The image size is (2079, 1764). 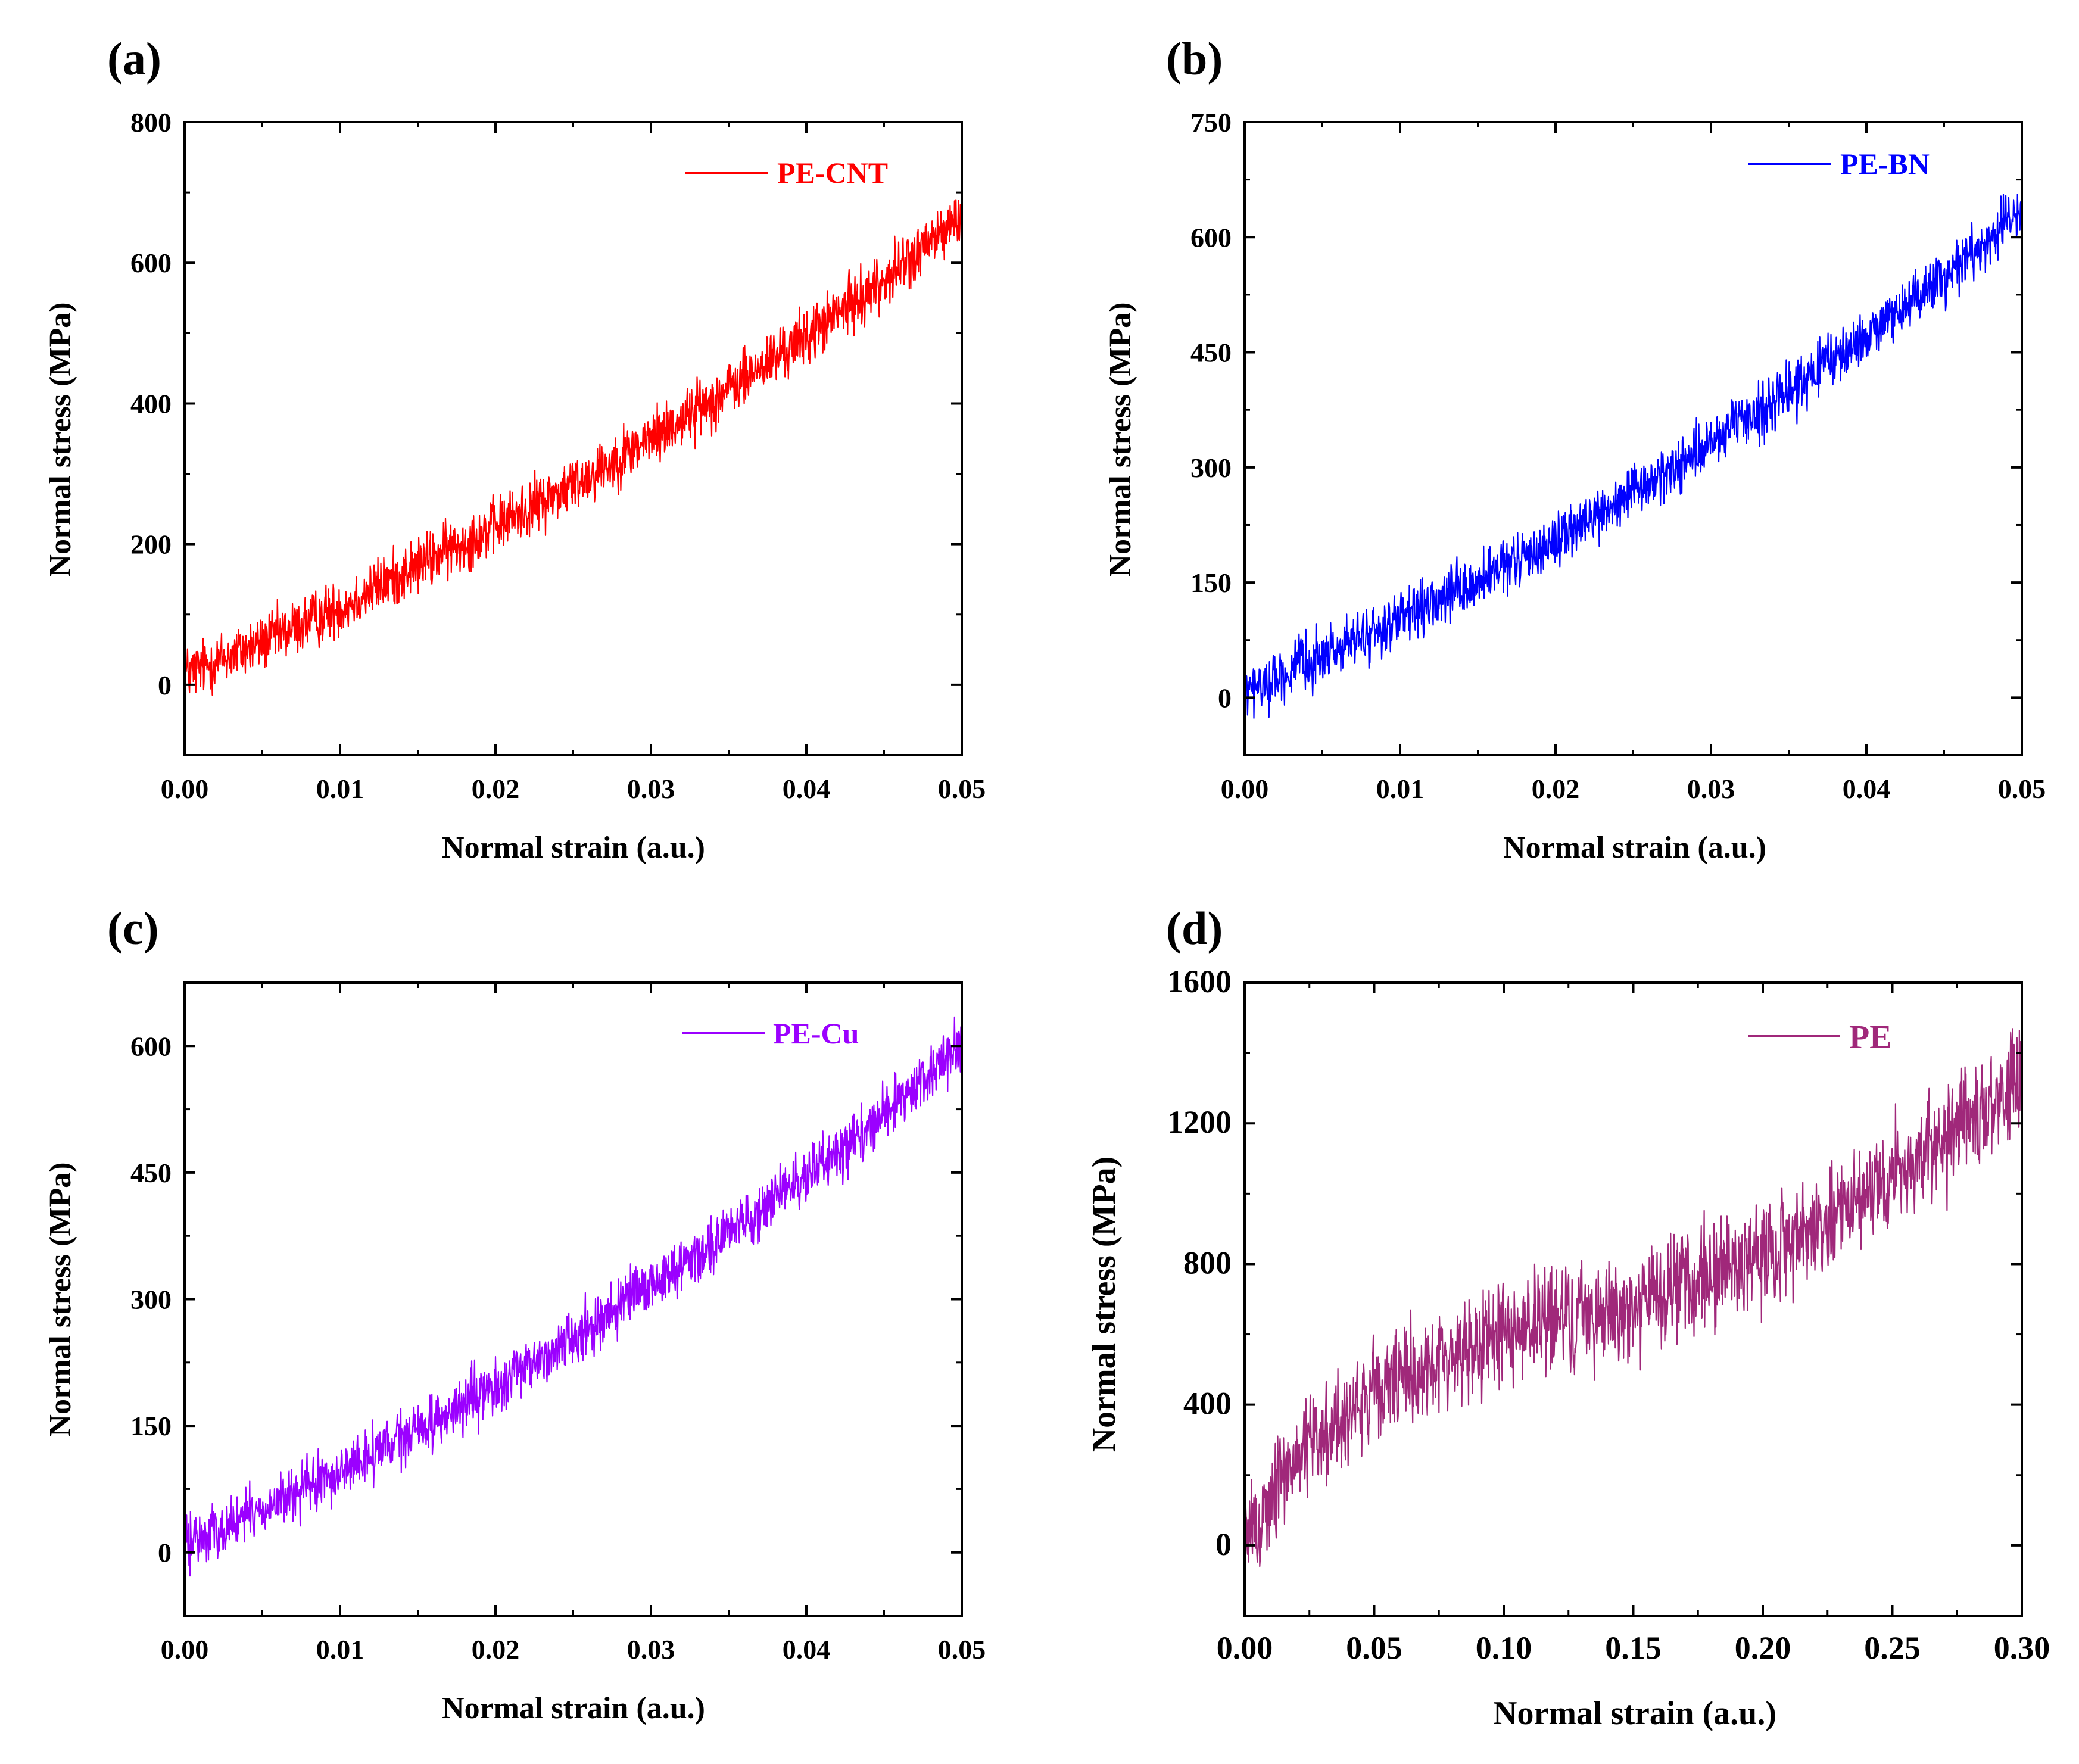 I want to click on legend-d: PE, so click(x=1820, y=1037).